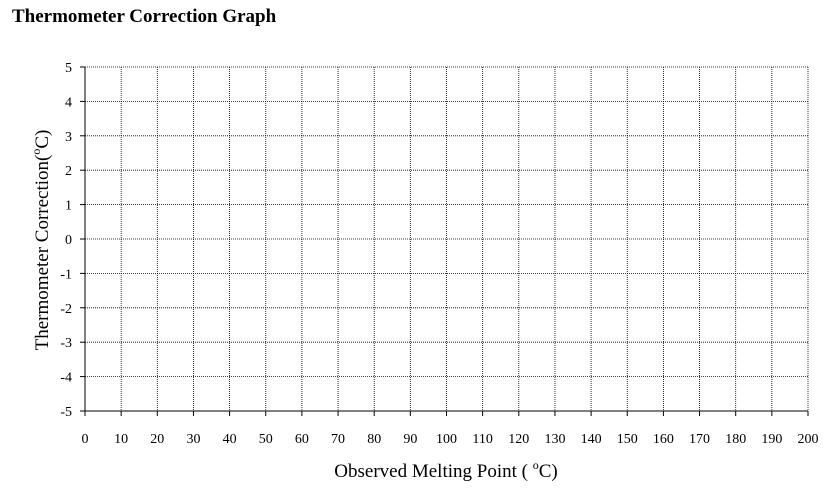  I want to click on y-tick-label: -5, so click(66, 412).